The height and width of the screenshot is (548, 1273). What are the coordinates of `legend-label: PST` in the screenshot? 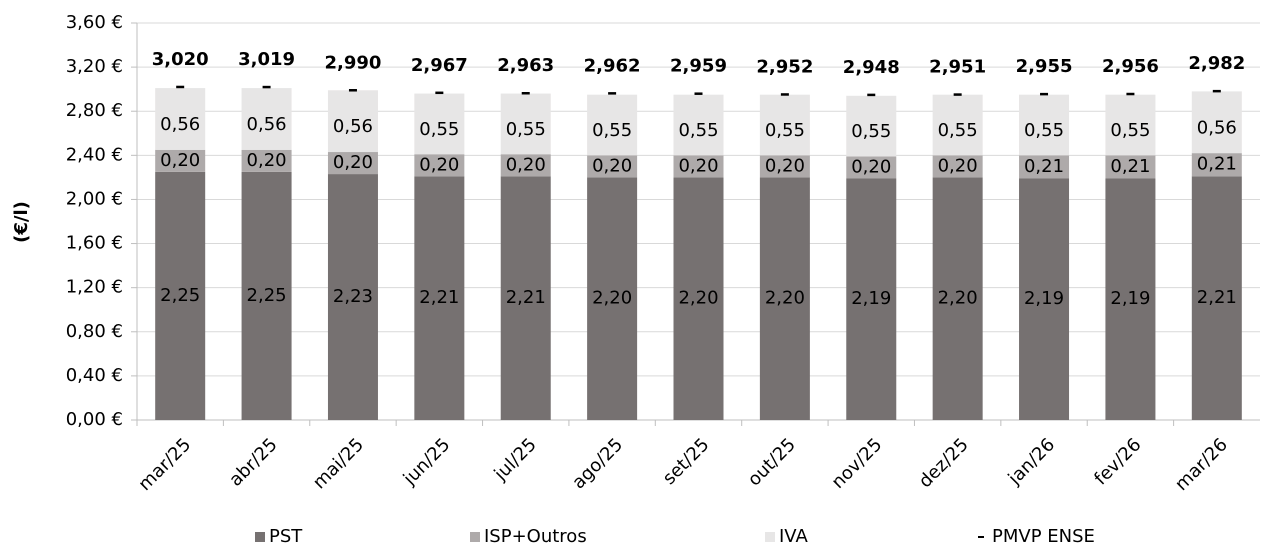 It's located at (286, 536).